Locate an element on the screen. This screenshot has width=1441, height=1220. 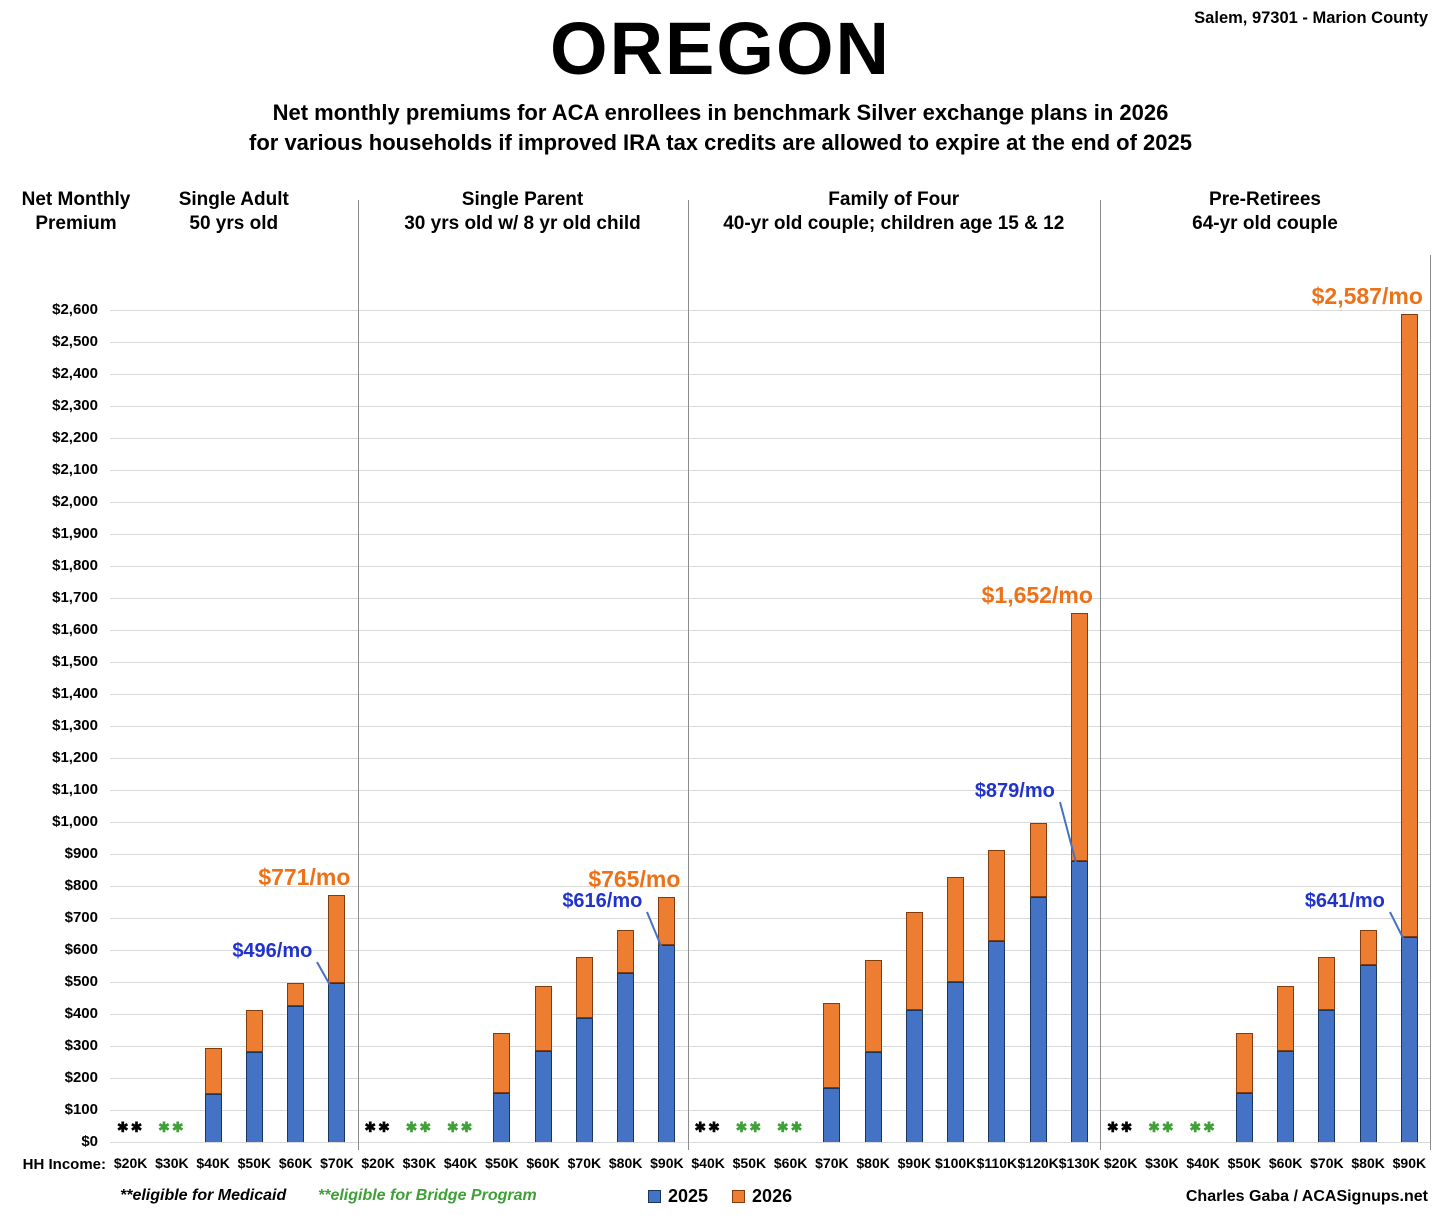
callout-2026: $1,652/mo is located at coordinates (1037, 595).